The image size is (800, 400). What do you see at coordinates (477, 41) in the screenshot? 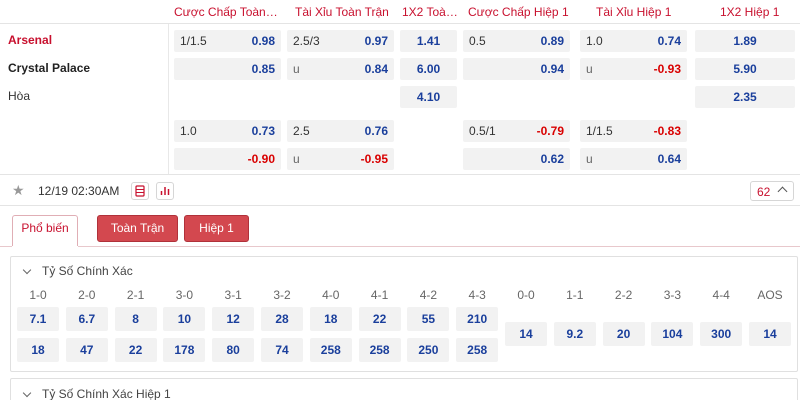
I see `handicap-line: 0.5` at bounding box center [477, 41].